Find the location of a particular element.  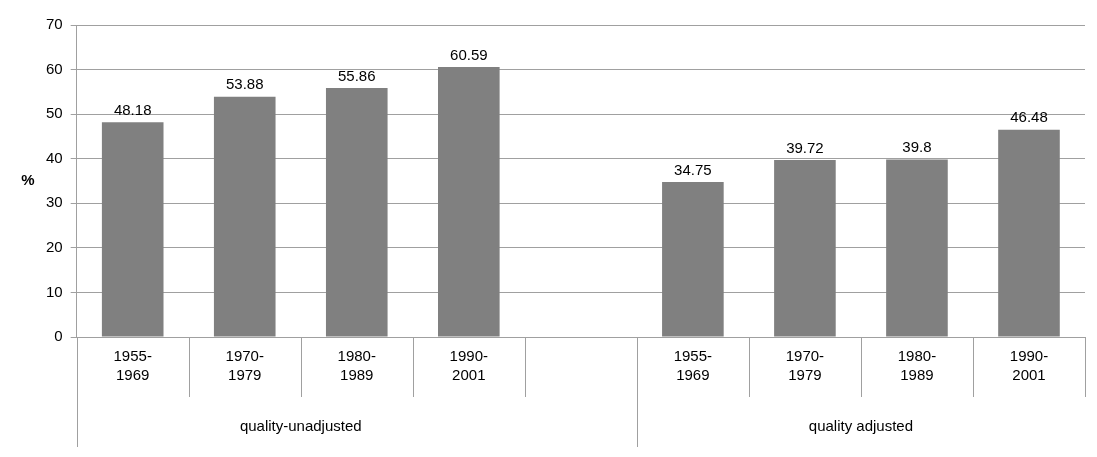

y-tick-label: 70 is located at coordinates (54, 24).